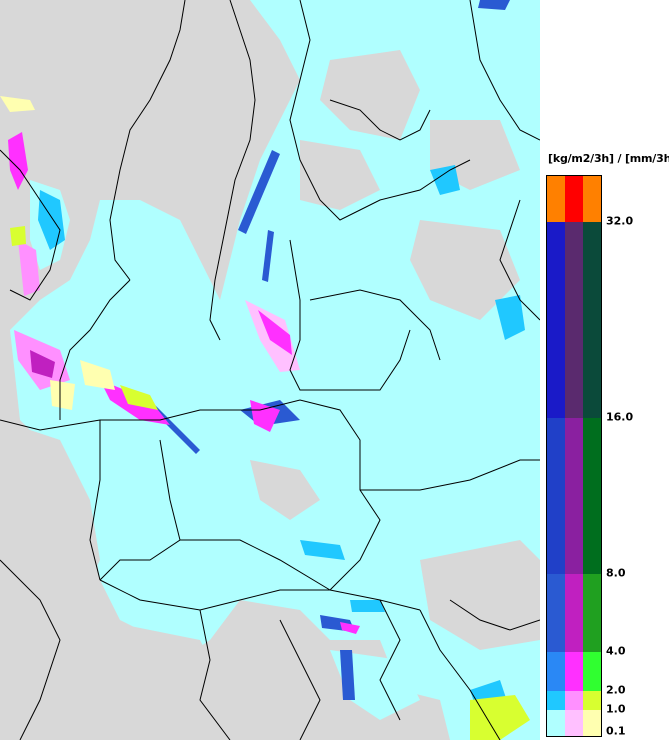 This screenshot has width=669, height=740. What do you see at coordinates (616, 690) in the screenshot?
I see `legend-tick-label: 2.0` at bounding box center [616, 690].